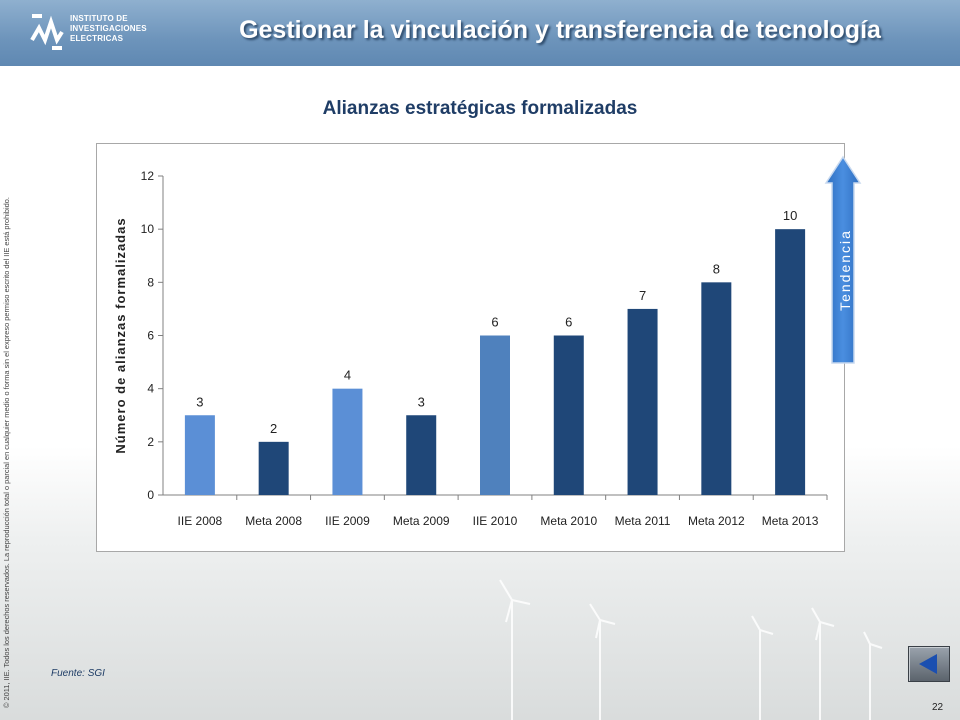 This screenshot has height=720, width=960. Describe the element at coordinates (790, 215) in the screenshot. I see `data-label: 10` at that location.